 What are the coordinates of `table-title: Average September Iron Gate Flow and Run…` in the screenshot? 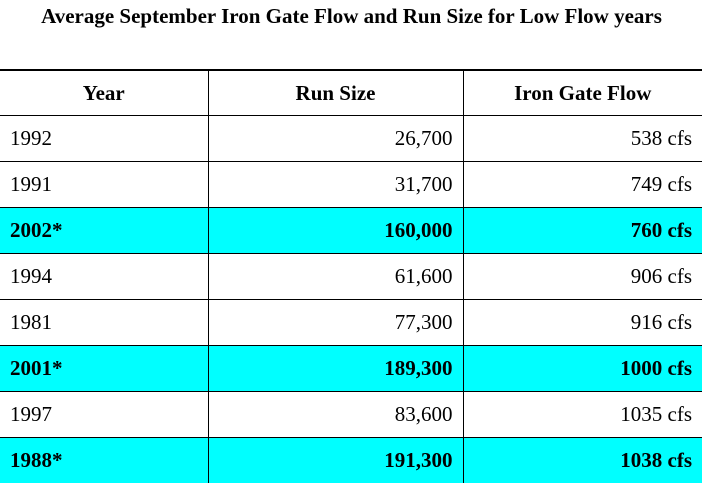 It's located at (351, 16).